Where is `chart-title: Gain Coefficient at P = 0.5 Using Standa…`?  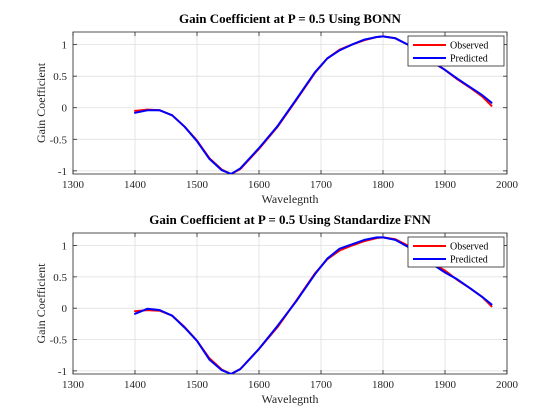 chart-title: Gain Coefficient at P = 0.5 Using Standa… is located at coordinates (290, 219).